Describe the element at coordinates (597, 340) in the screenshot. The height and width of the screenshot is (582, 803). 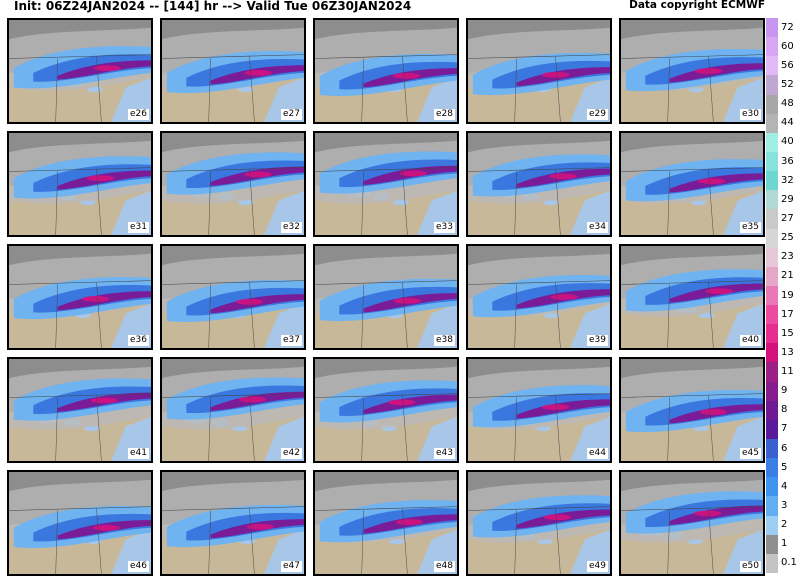
I see `member-label: e39` at that location.